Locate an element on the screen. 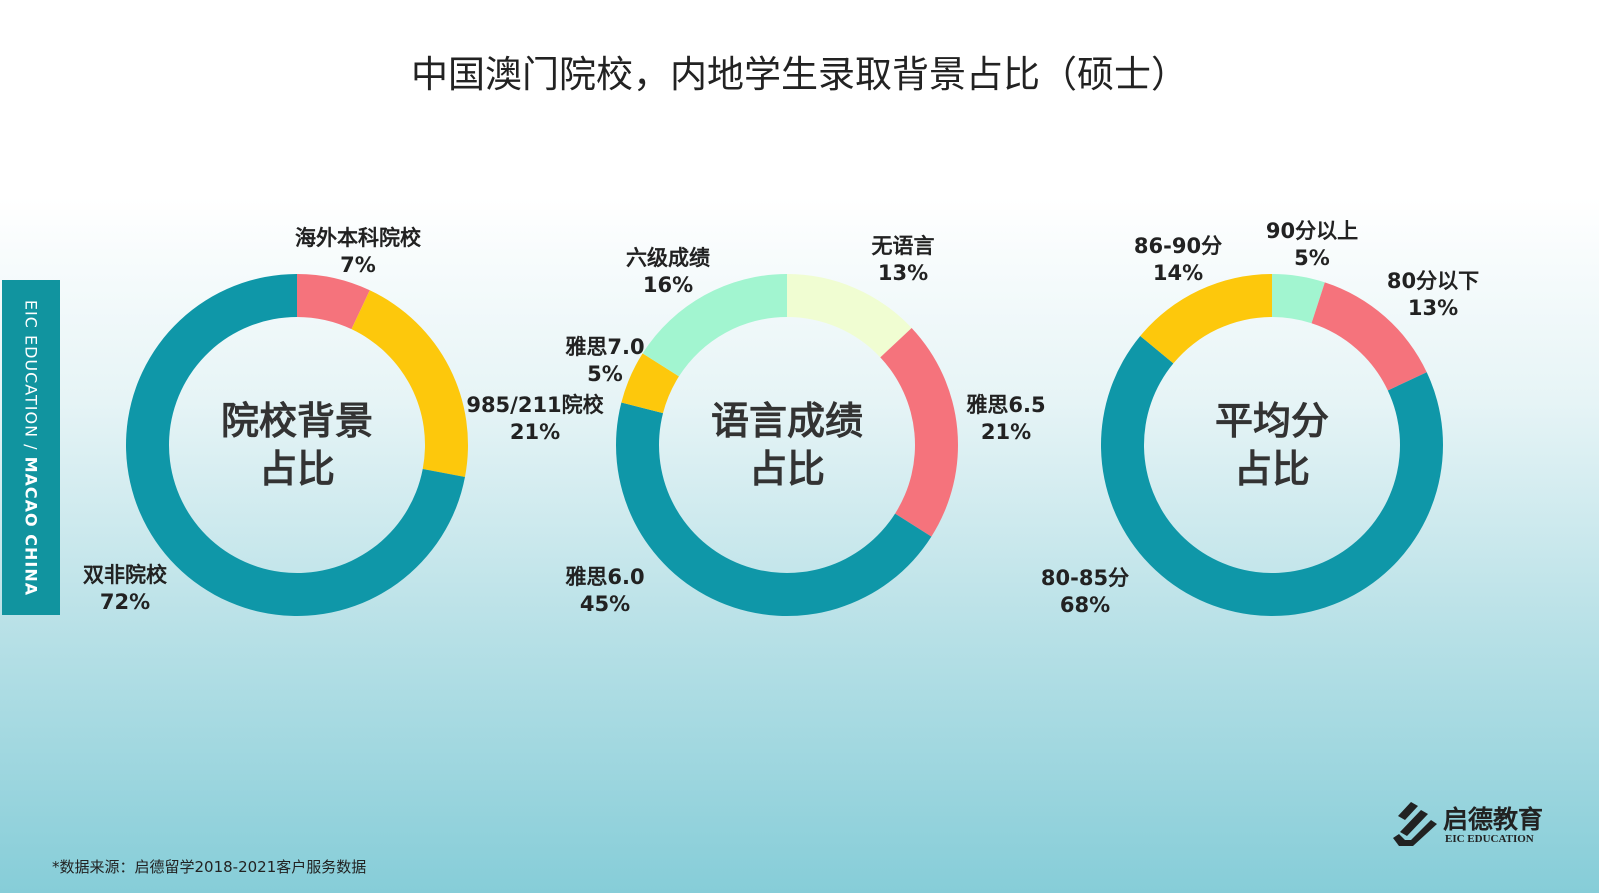 The height and width of the screenshot is (893, 1599). slice-label-name: 海外本科院校 is located at coordinates (358, 238).